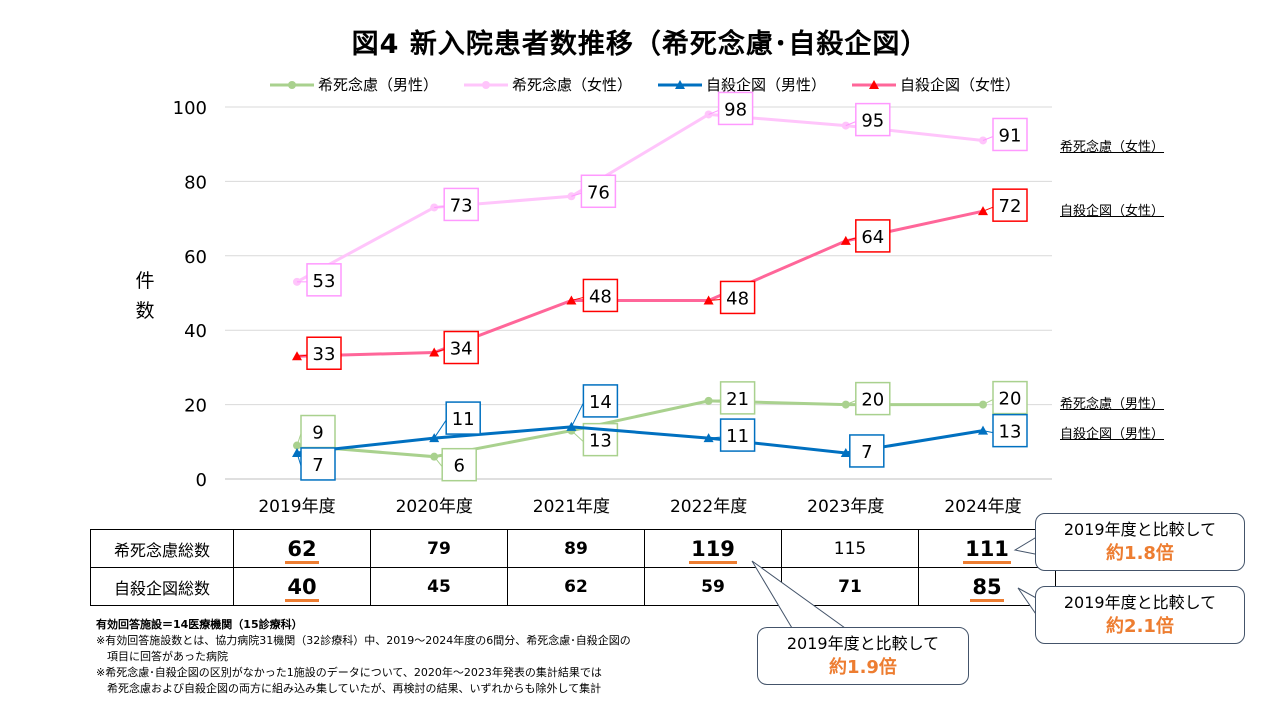  I want to click on callout-value: 約2.1倍, so click(1140, 626).